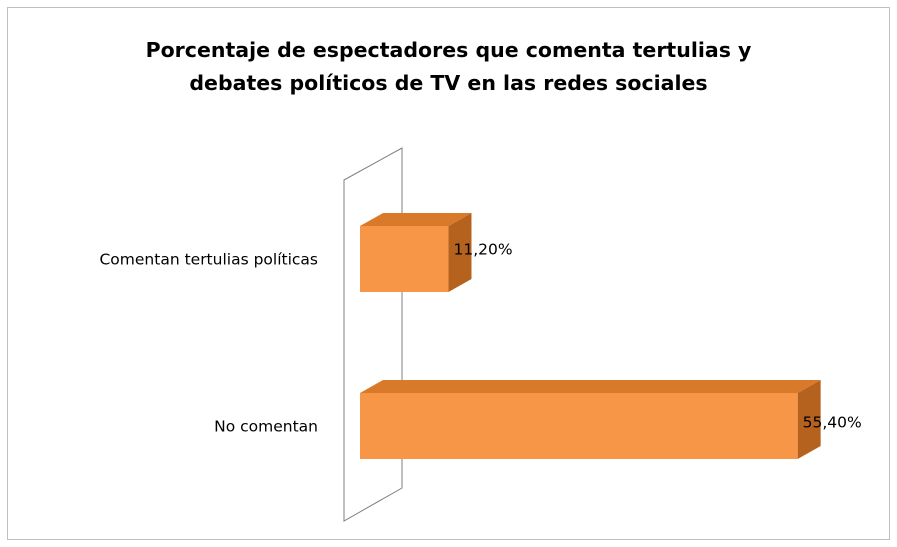  I want to click on category-axis-wall, so click(373, 334).